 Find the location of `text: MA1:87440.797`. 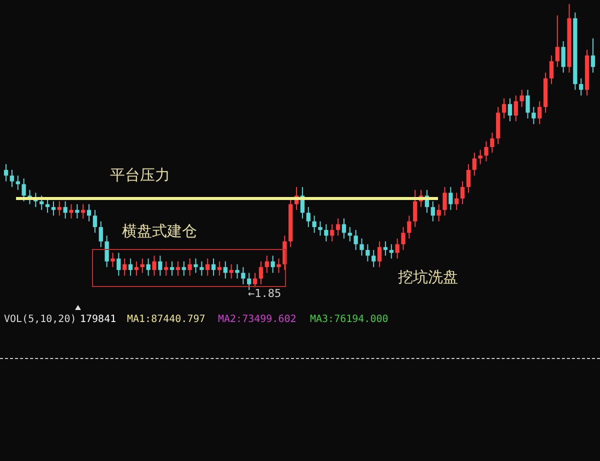

text: MA1:87440.797 is located at coordinates (166, 319).